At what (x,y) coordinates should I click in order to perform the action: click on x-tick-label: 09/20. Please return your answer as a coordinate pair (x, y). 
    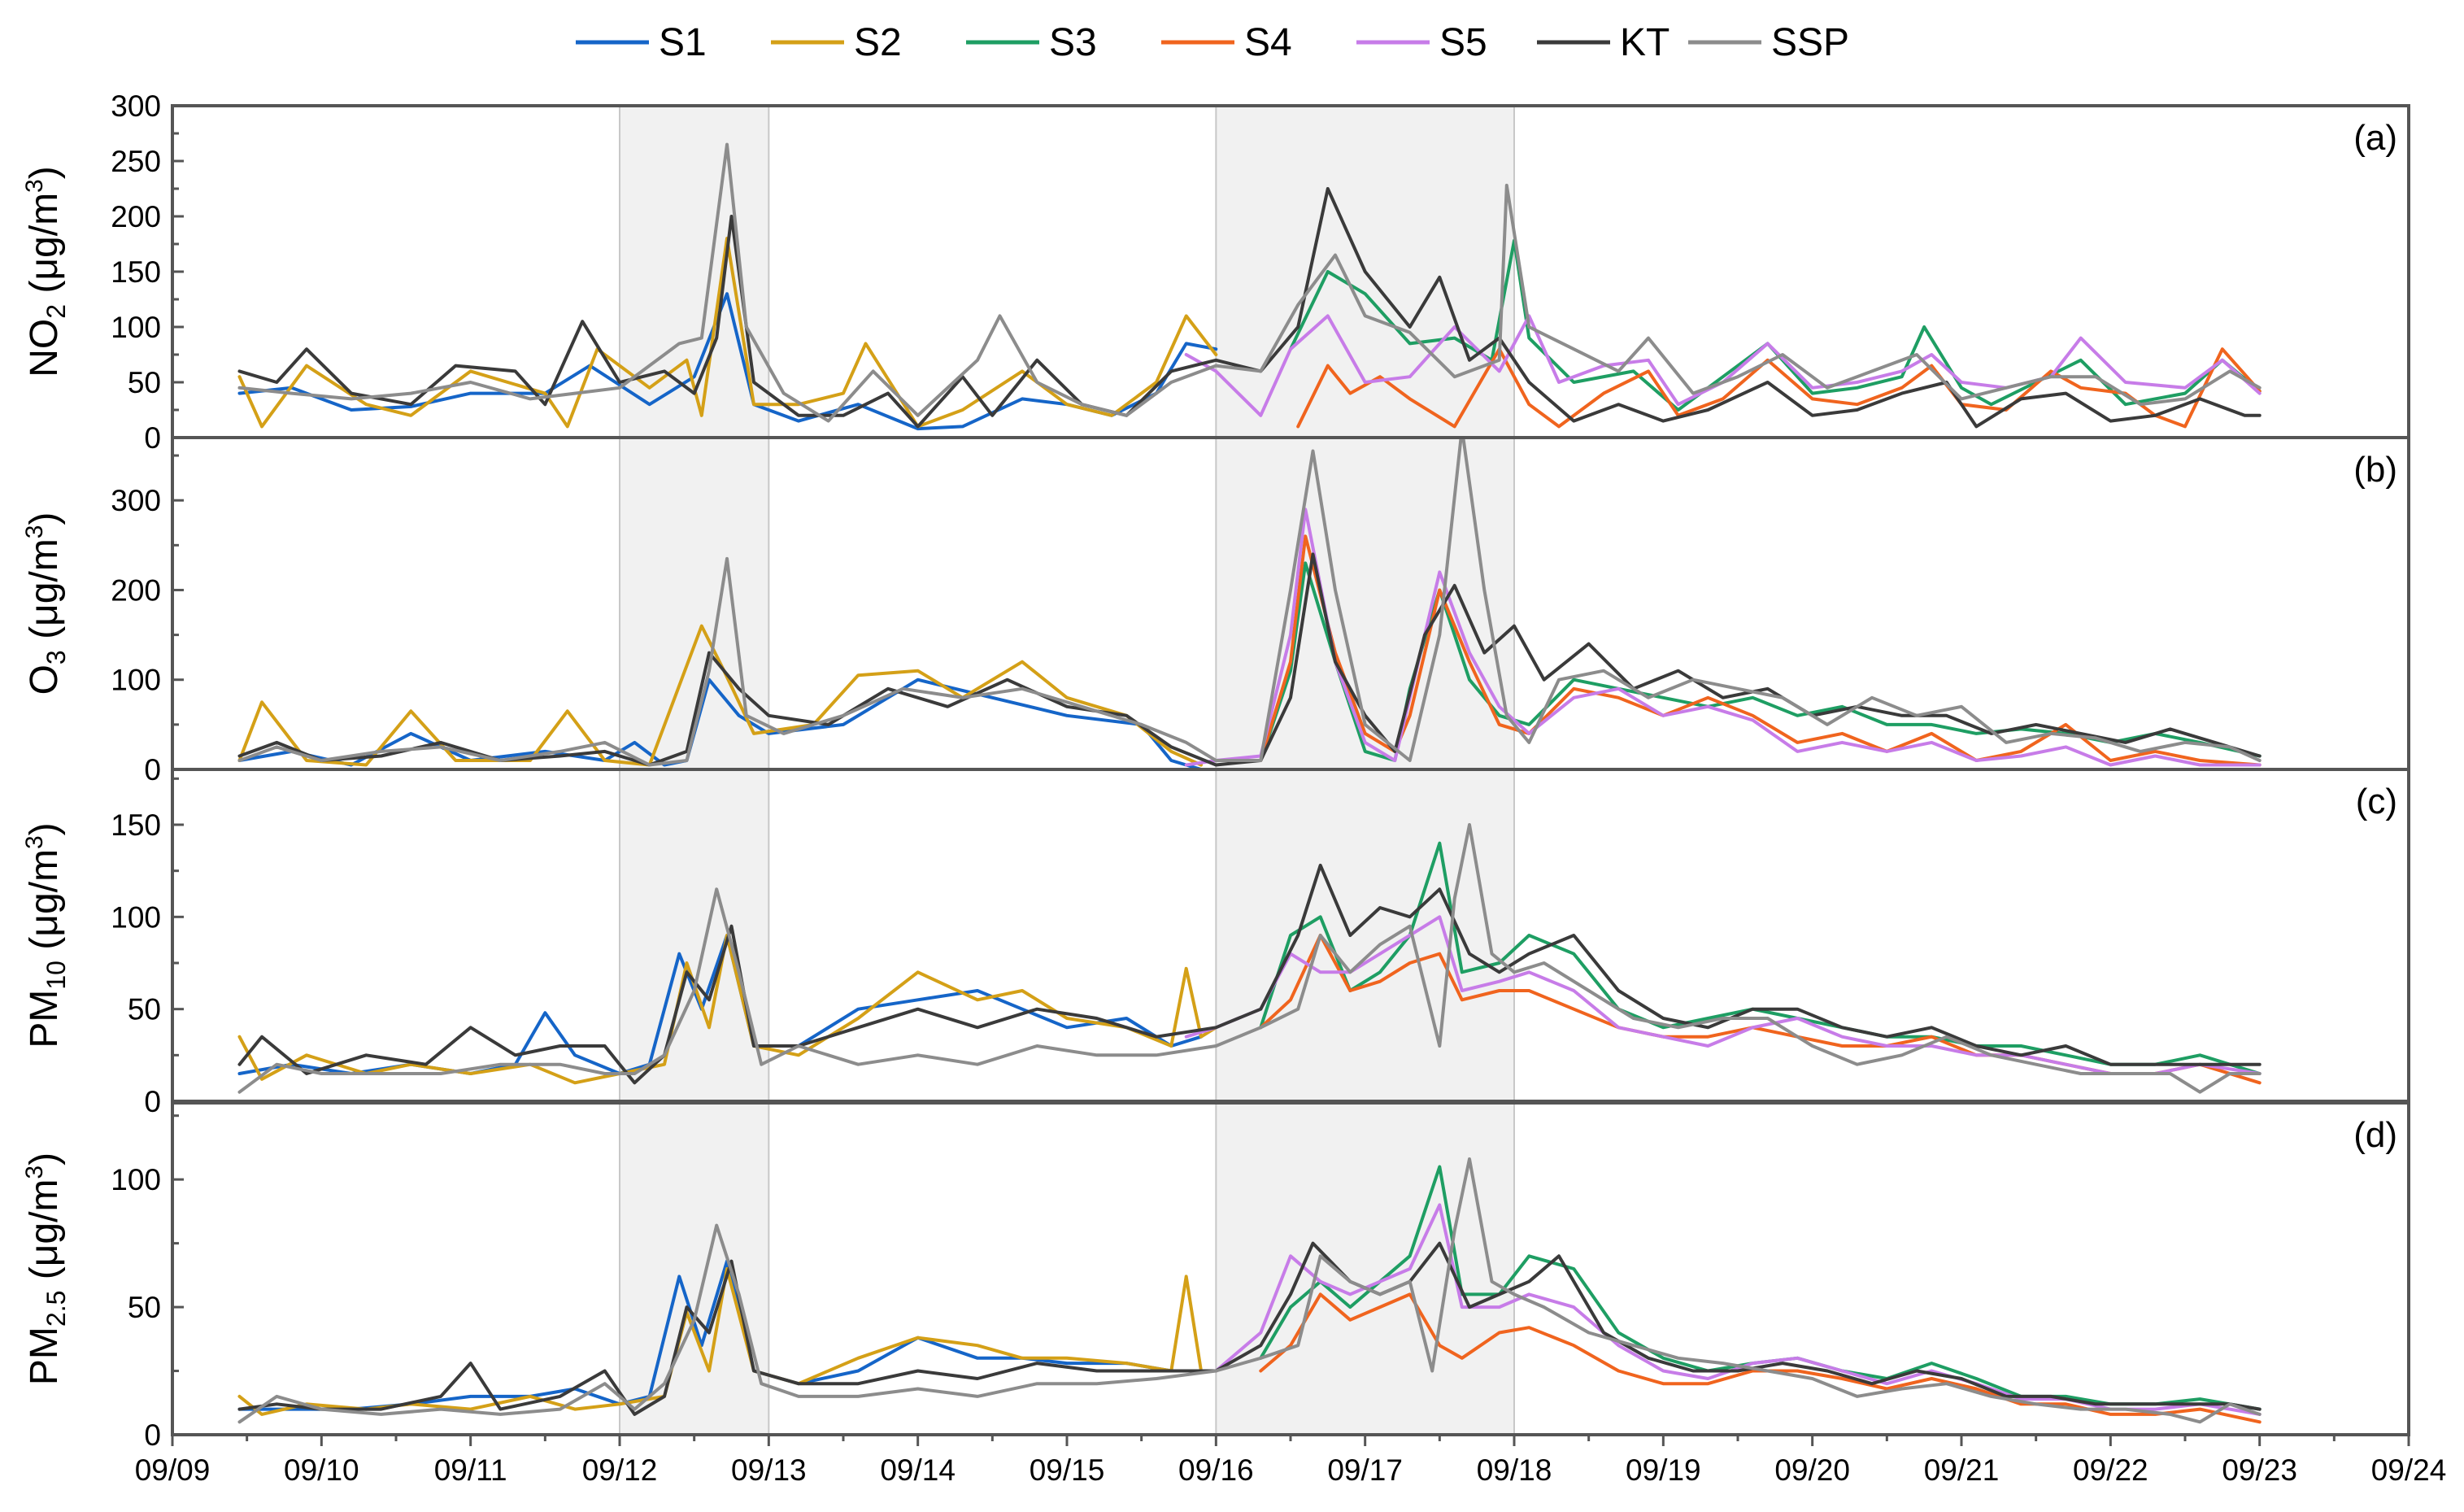
    Looking at the image, I should click on (1812, 1470).